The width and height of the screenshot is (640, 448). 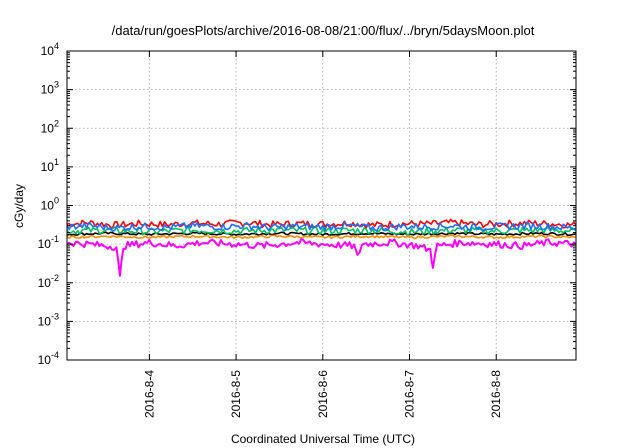 I want to click on x-axis-label: Coordinated Universal Time (UTC), so click(x=323, y=439).